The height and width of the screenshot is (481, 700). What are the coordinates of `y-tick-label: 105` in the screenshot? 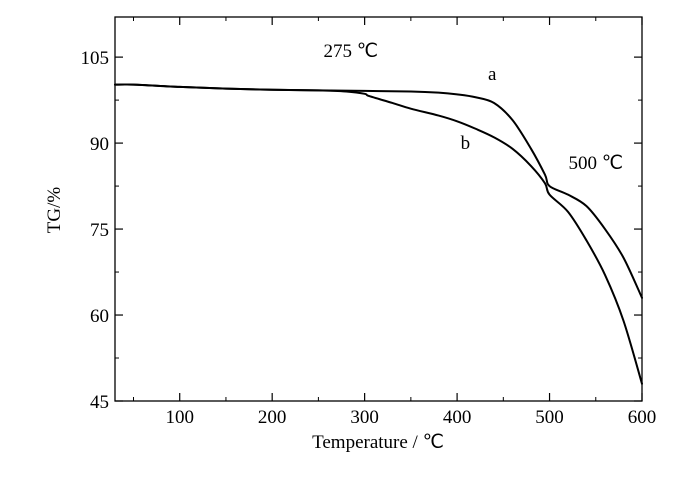 It's located at (95, 58).